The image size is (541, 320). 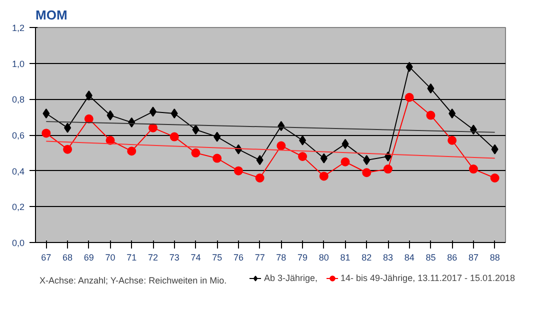 What do you see at coordinates (291, 278) in the screenshot?
I see `legend-label: Ab 3-Jährige,` at bounding box center [291, 278].